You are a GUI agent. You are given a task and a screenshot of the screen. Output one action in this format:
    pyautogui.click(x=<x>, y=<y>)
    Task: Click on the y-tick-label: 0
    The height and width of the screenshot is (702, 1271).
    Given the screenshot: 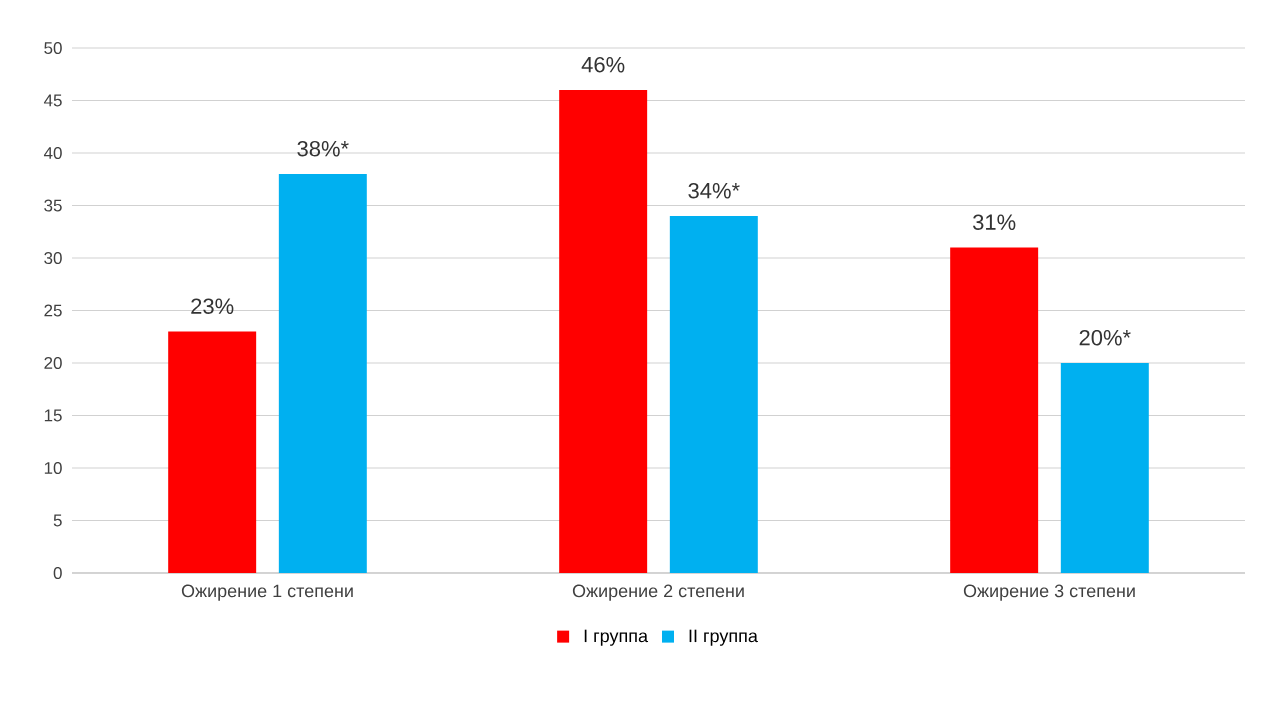 What is the action you would take?
    pyautogui.click(x=57, y=573)
    